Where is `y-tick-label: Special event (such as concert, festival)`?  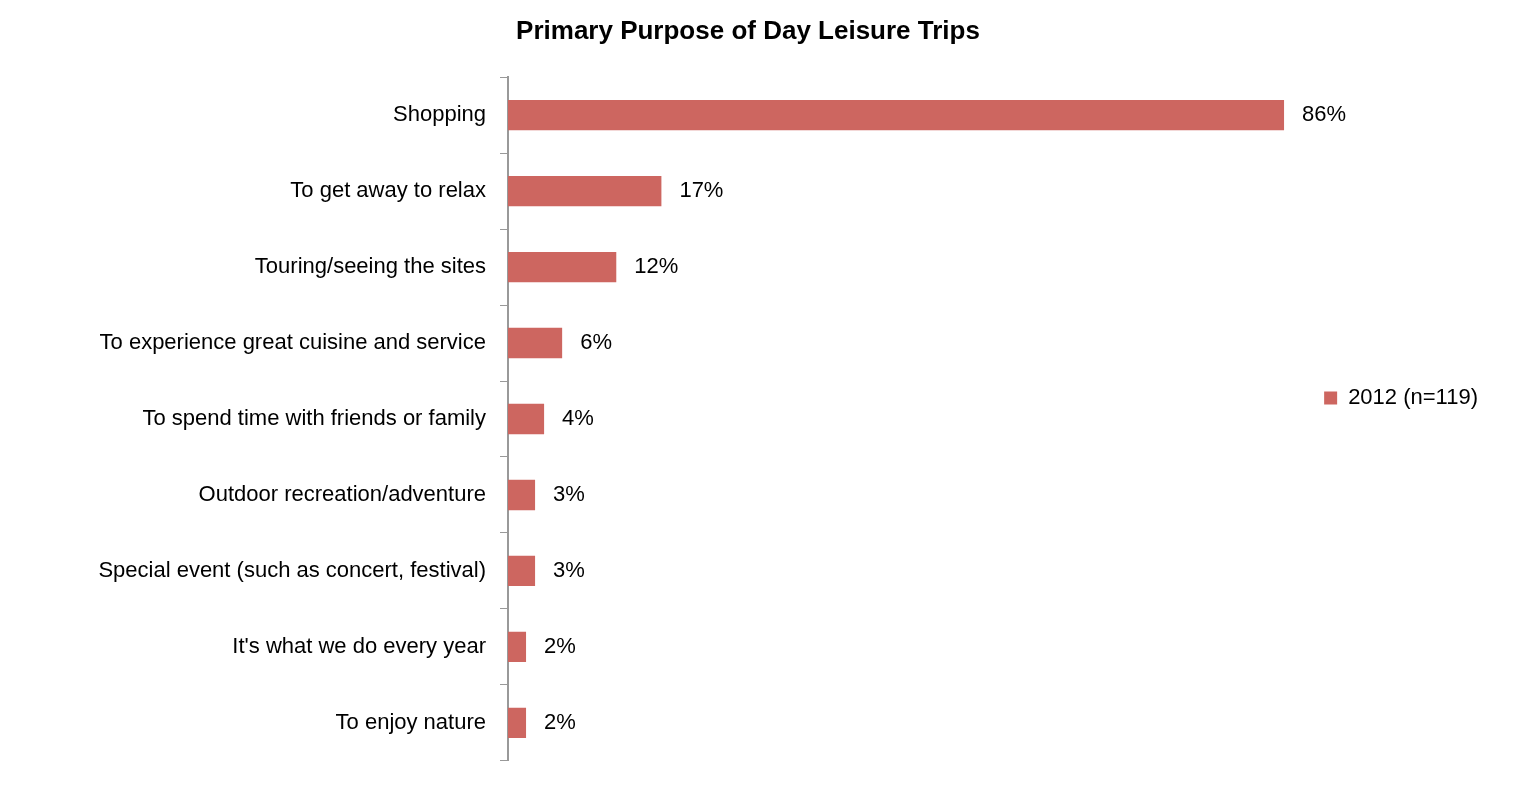
y-tick-label: Special event (such as concert, festival) is located at coordinates (292, 569).